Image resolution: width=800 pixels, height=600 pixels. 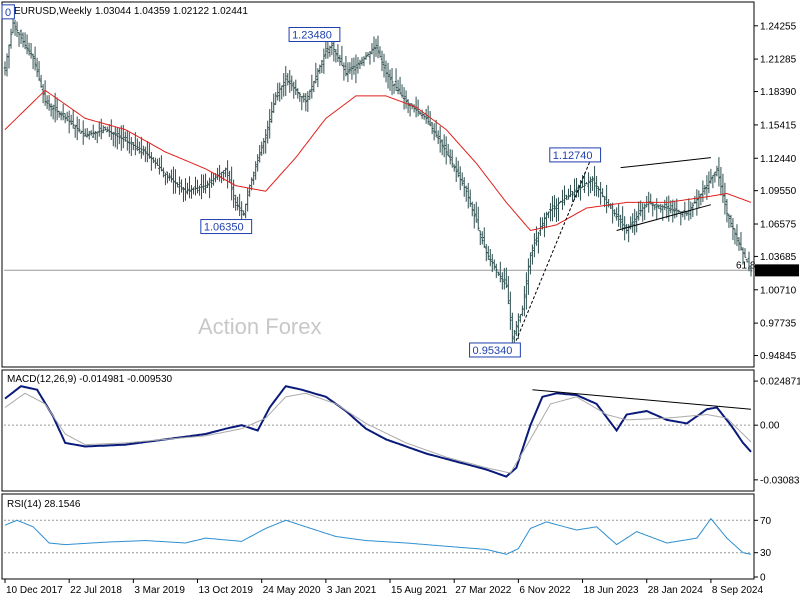 I want to click on price-y-tick-label: 1.06575, so click(x=778, y=225).